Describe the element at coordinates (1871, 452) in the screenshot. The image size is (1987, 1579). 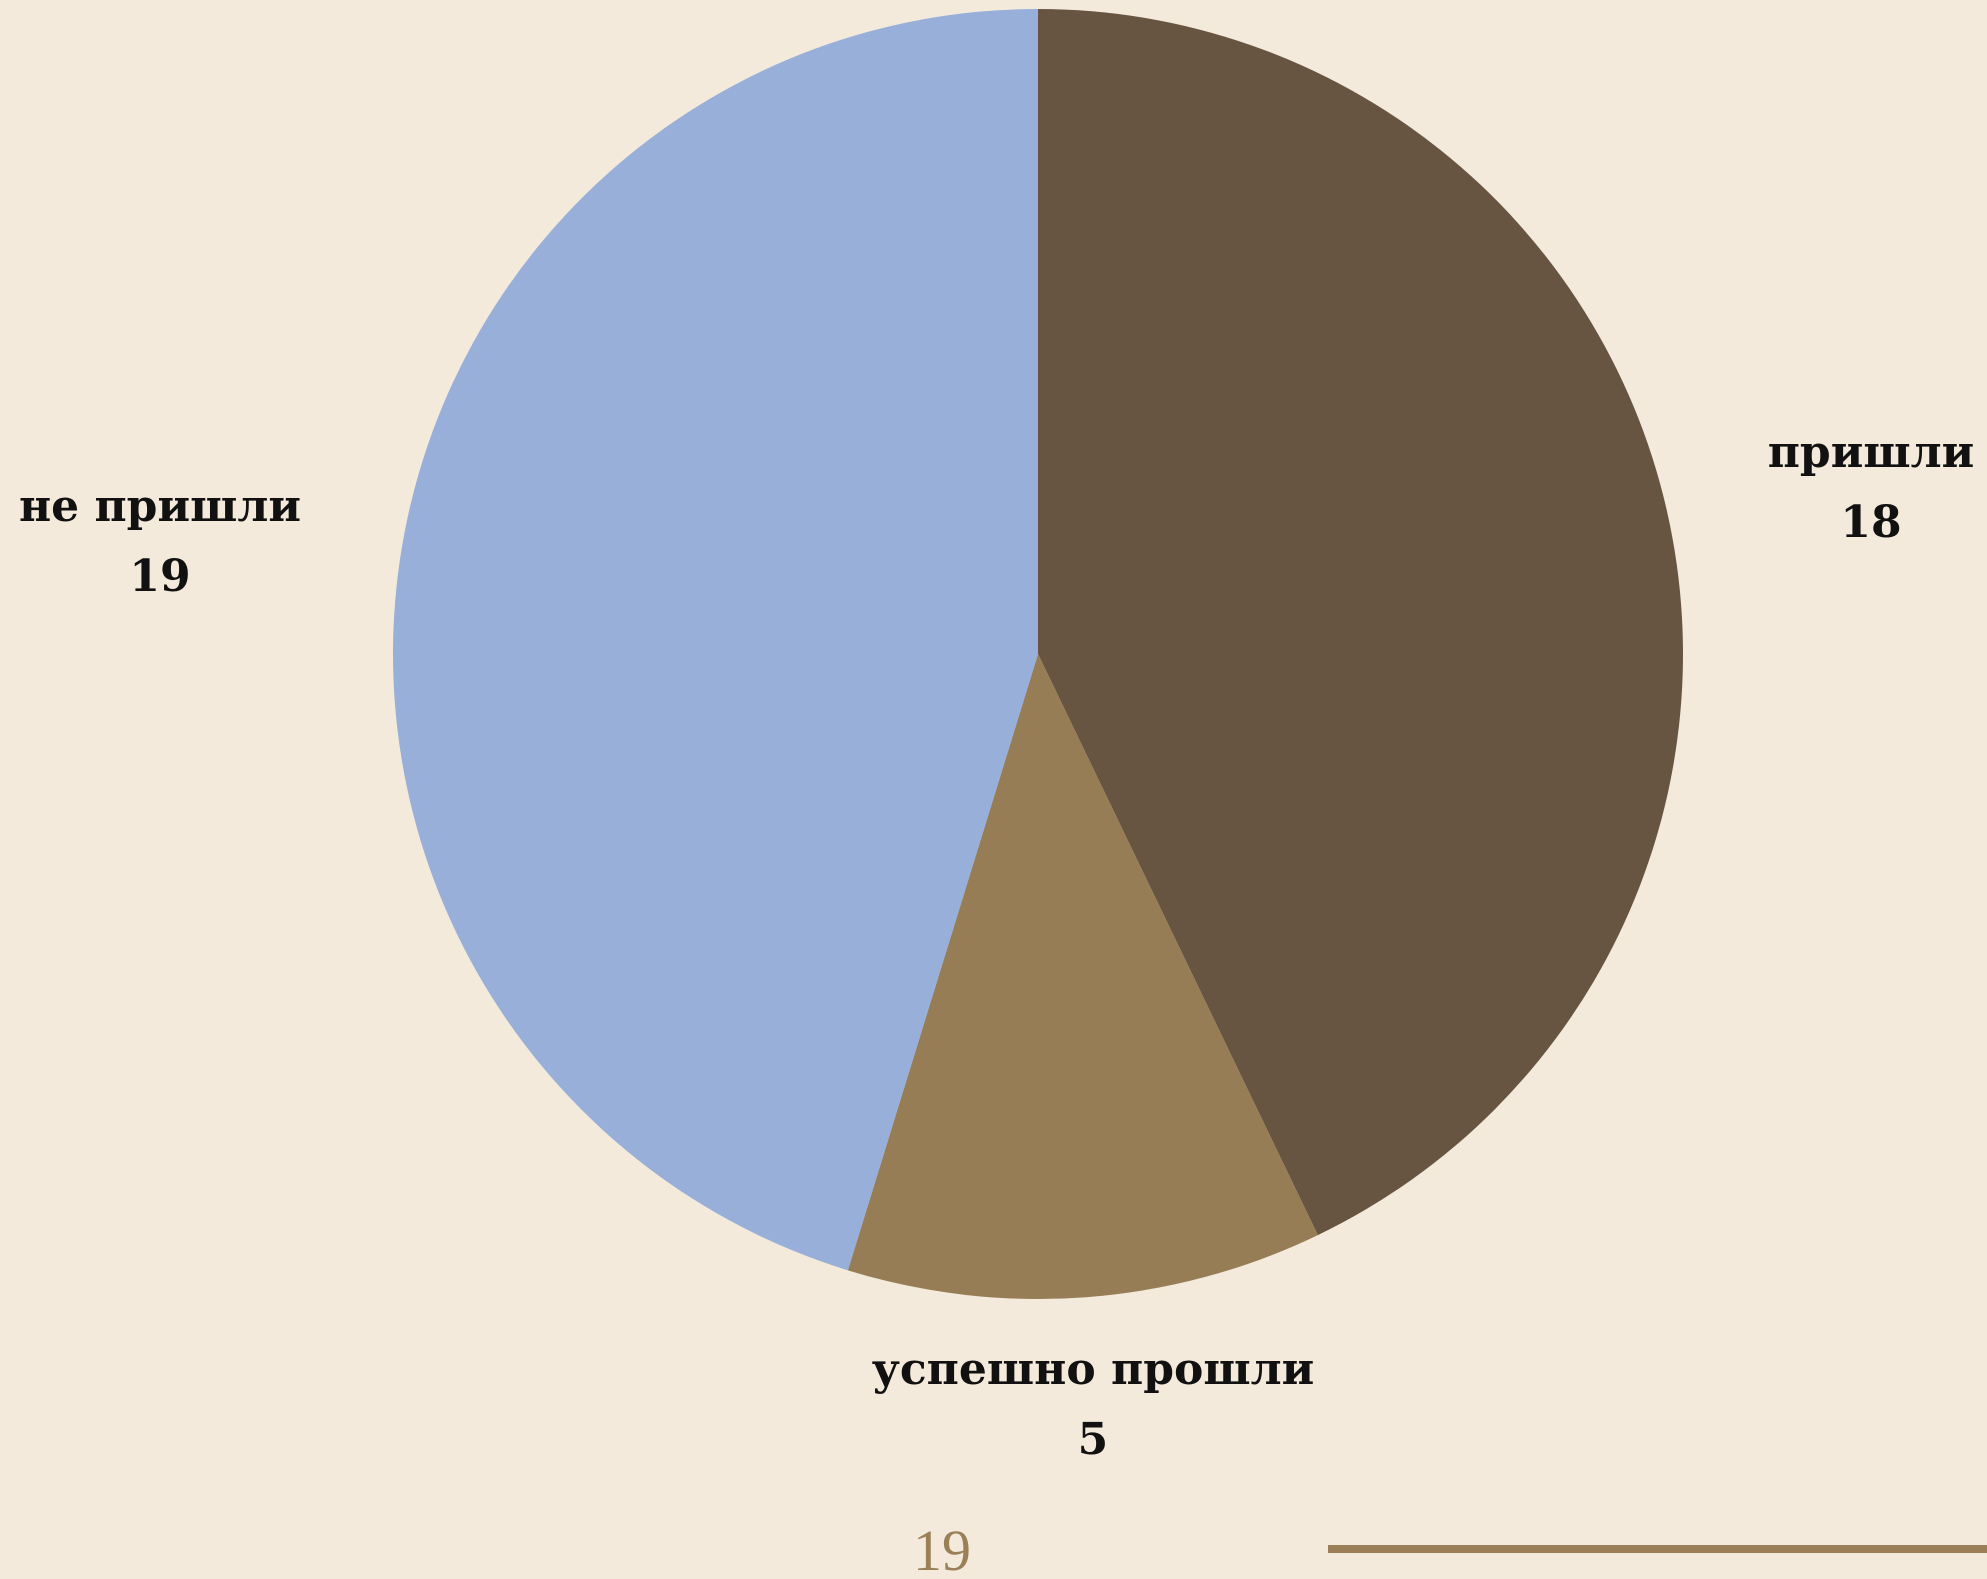
I see `slice-label-text: пришли` at that location.